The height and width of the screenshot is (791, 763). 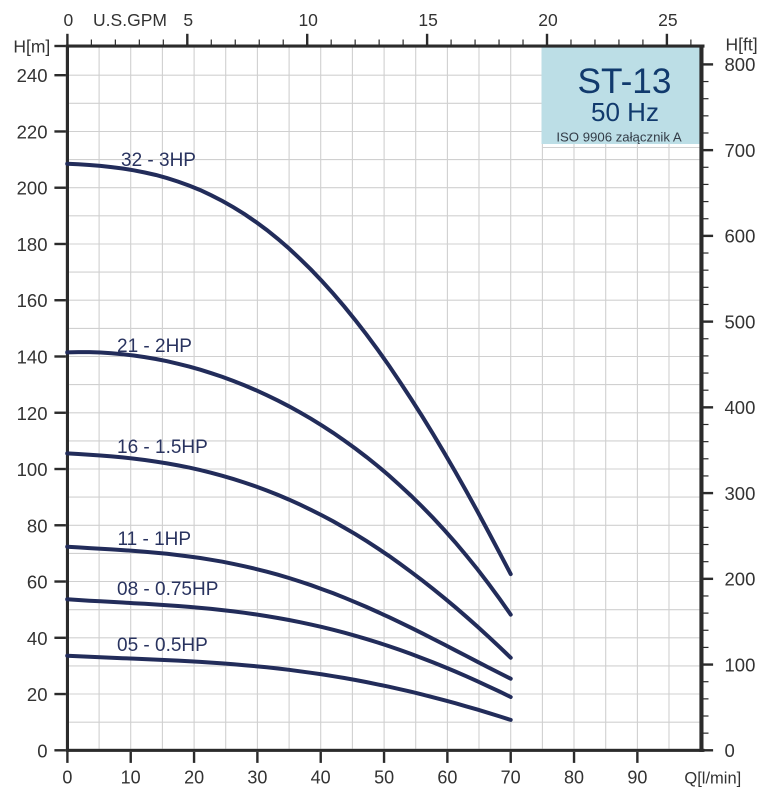 What do you see at coordinates (257, 778) in the screenshot?
I see `svg-text: 30` at bounding box center [257, 778].